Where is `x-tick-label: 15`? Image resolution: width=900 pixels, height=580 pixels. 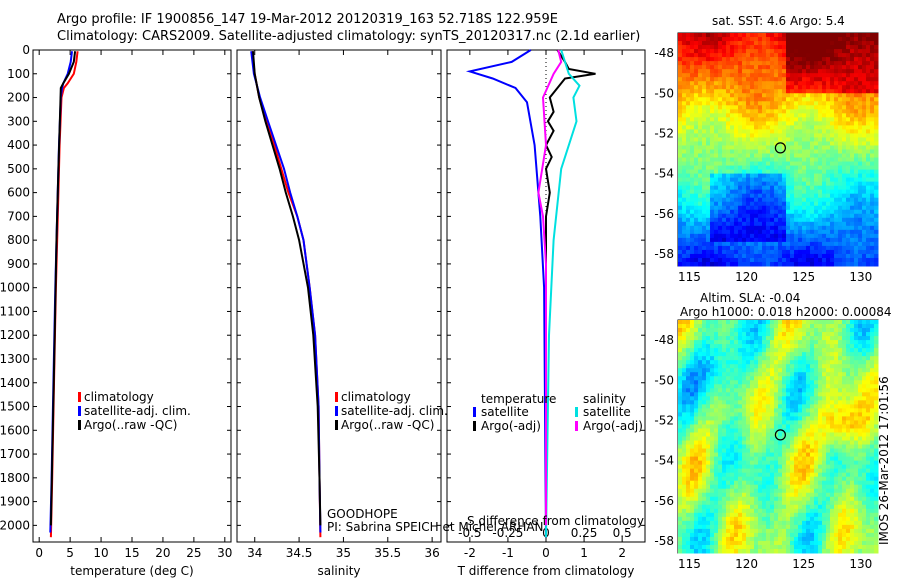
x-tick-label: 15 is located at coordinates (131, 553).